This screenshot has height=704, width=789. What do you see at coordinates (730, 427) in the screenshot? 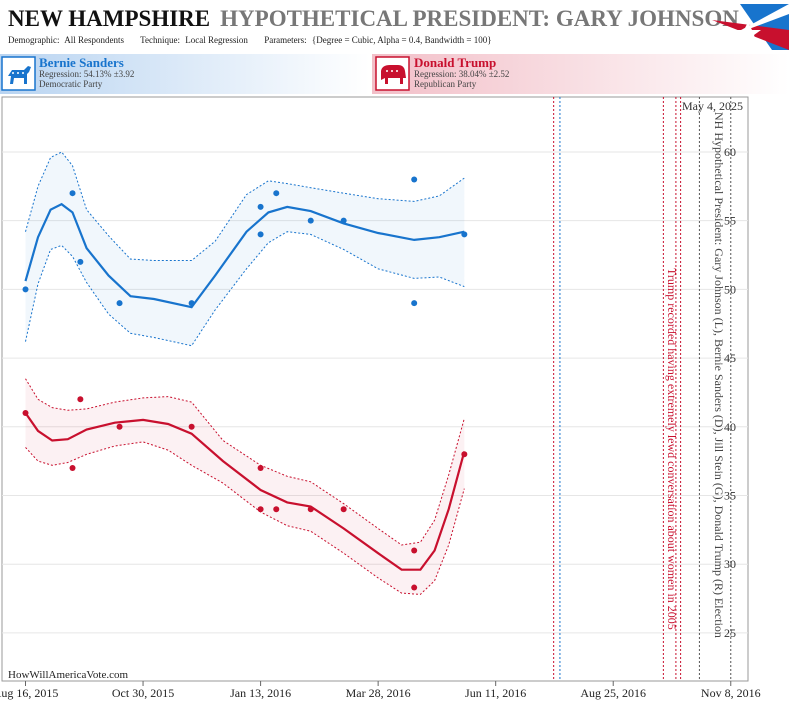
I see `y-tick-label: 40` at bounding box center [730, 427].